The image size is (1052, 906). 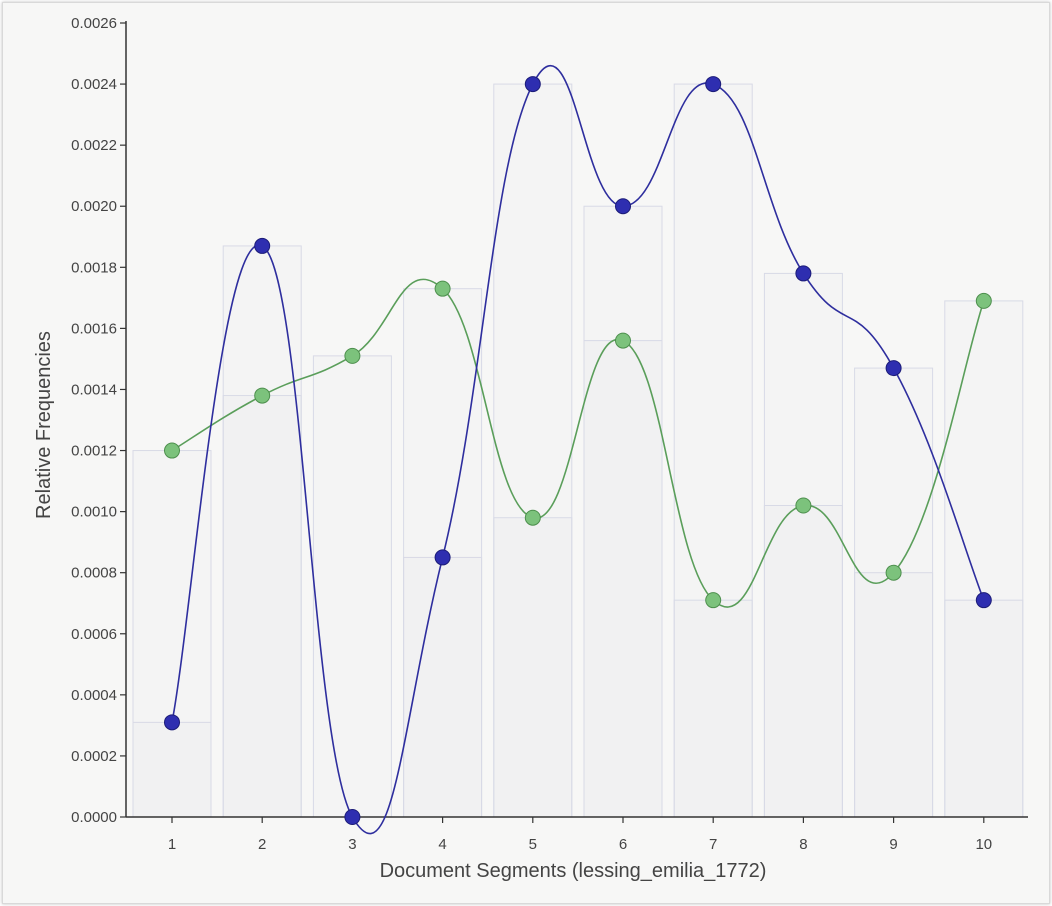 I want to click on y-tick-label: 0.0012, so click(x=94, y=451).